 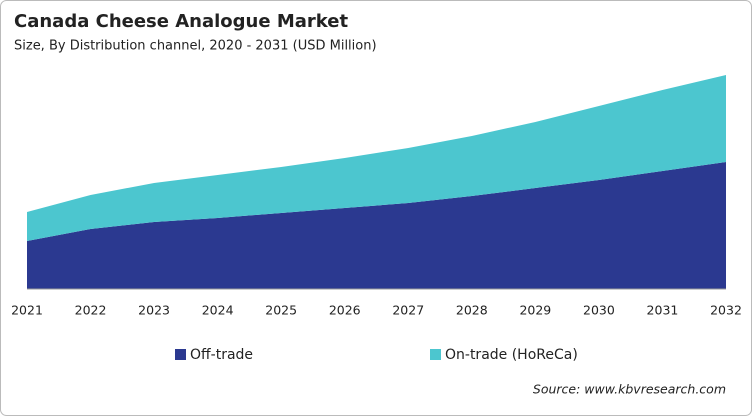 I want to click on x-tick-label: 2031, so click(x=663, y=310).